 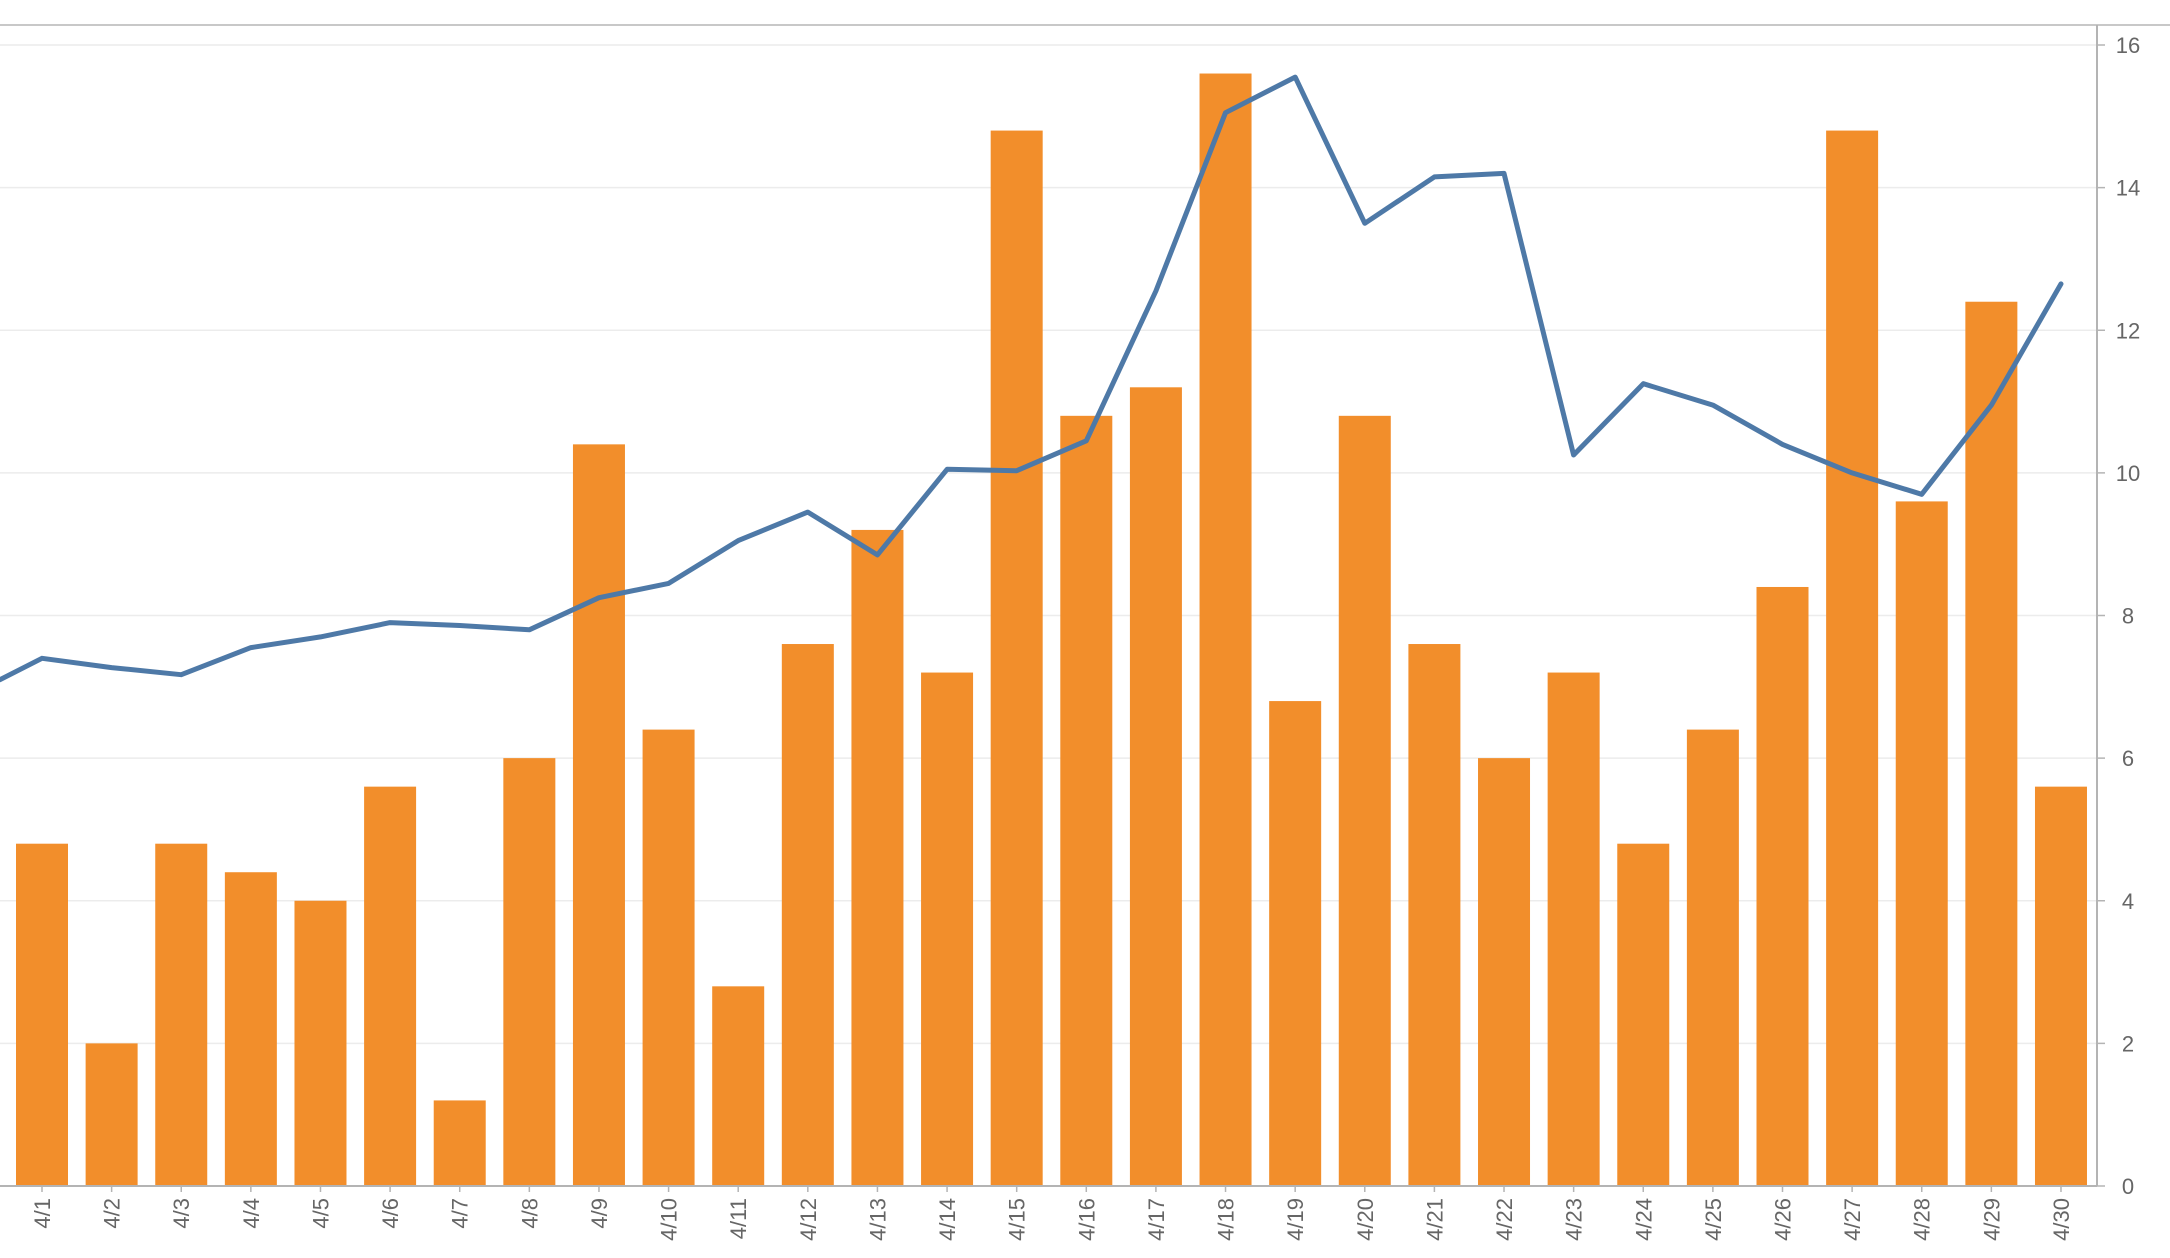 What do you see at coordinates (1086, 1219) in the screenshot?
I see `x-tick-label: 4/16` at bounding box center [1086, 1219].